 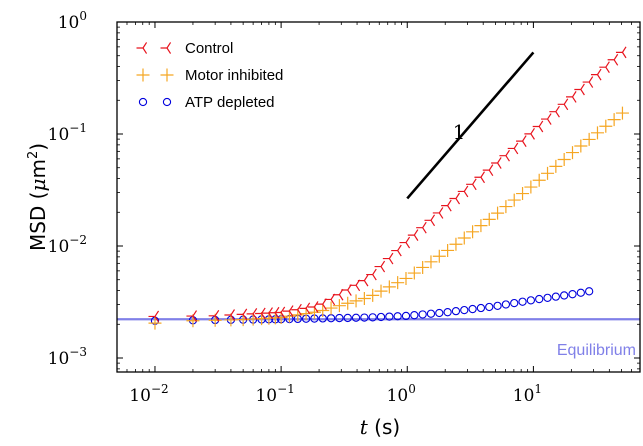 I want to click on y-tick-label: 10⁻², so click(x=67, y=245).